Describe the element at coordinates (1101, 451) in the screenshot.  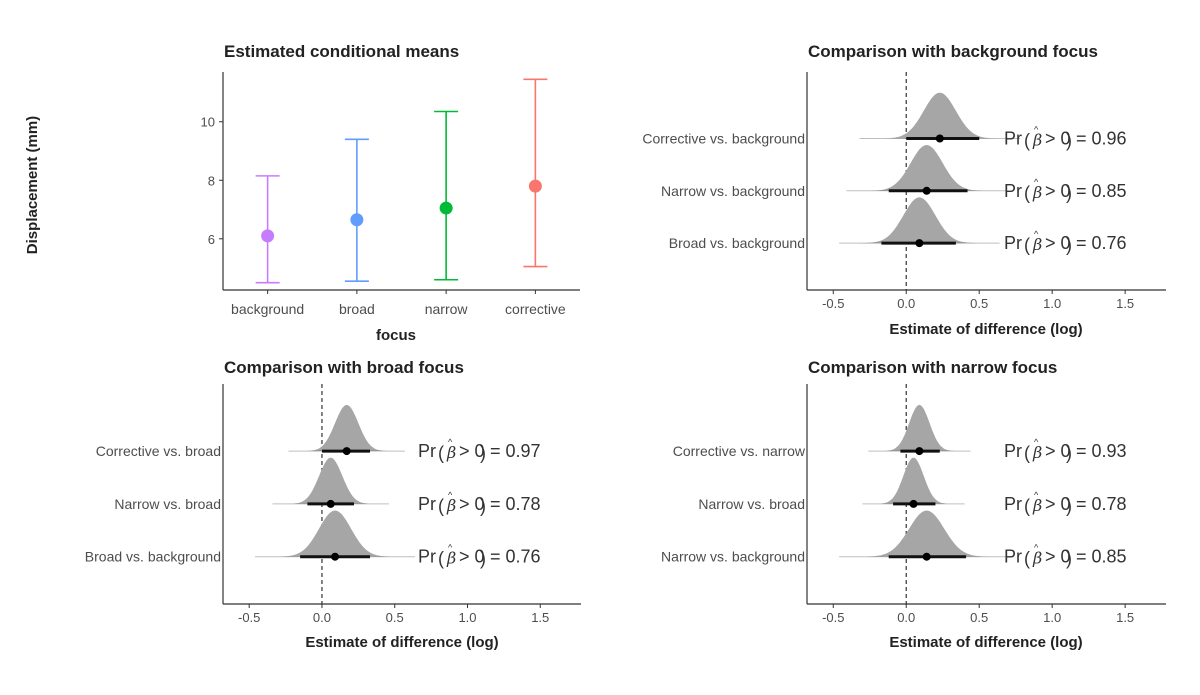
I see `prob-value: = 0.93` at that location.